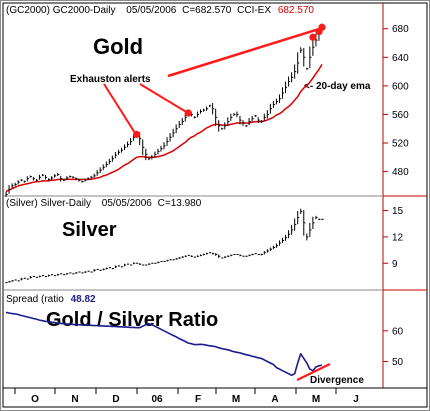 The image size is (430, 411). What do you see at coordinates (398, 237) in the screenshot?
I see `silver-tick-label: 12` at bounding box center [398, 237].